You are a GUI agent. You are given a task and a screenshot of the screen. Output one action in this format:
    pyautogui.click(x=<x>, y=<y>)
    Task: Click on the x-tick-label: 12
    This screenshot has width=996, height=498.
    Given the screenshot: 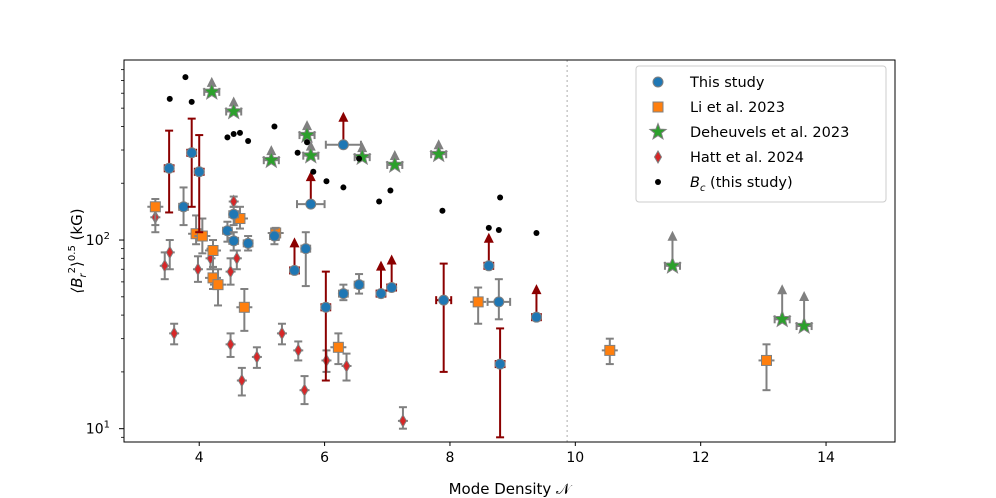 What is the action you would take?
    pyautogui.click(x=701, y=458)
    